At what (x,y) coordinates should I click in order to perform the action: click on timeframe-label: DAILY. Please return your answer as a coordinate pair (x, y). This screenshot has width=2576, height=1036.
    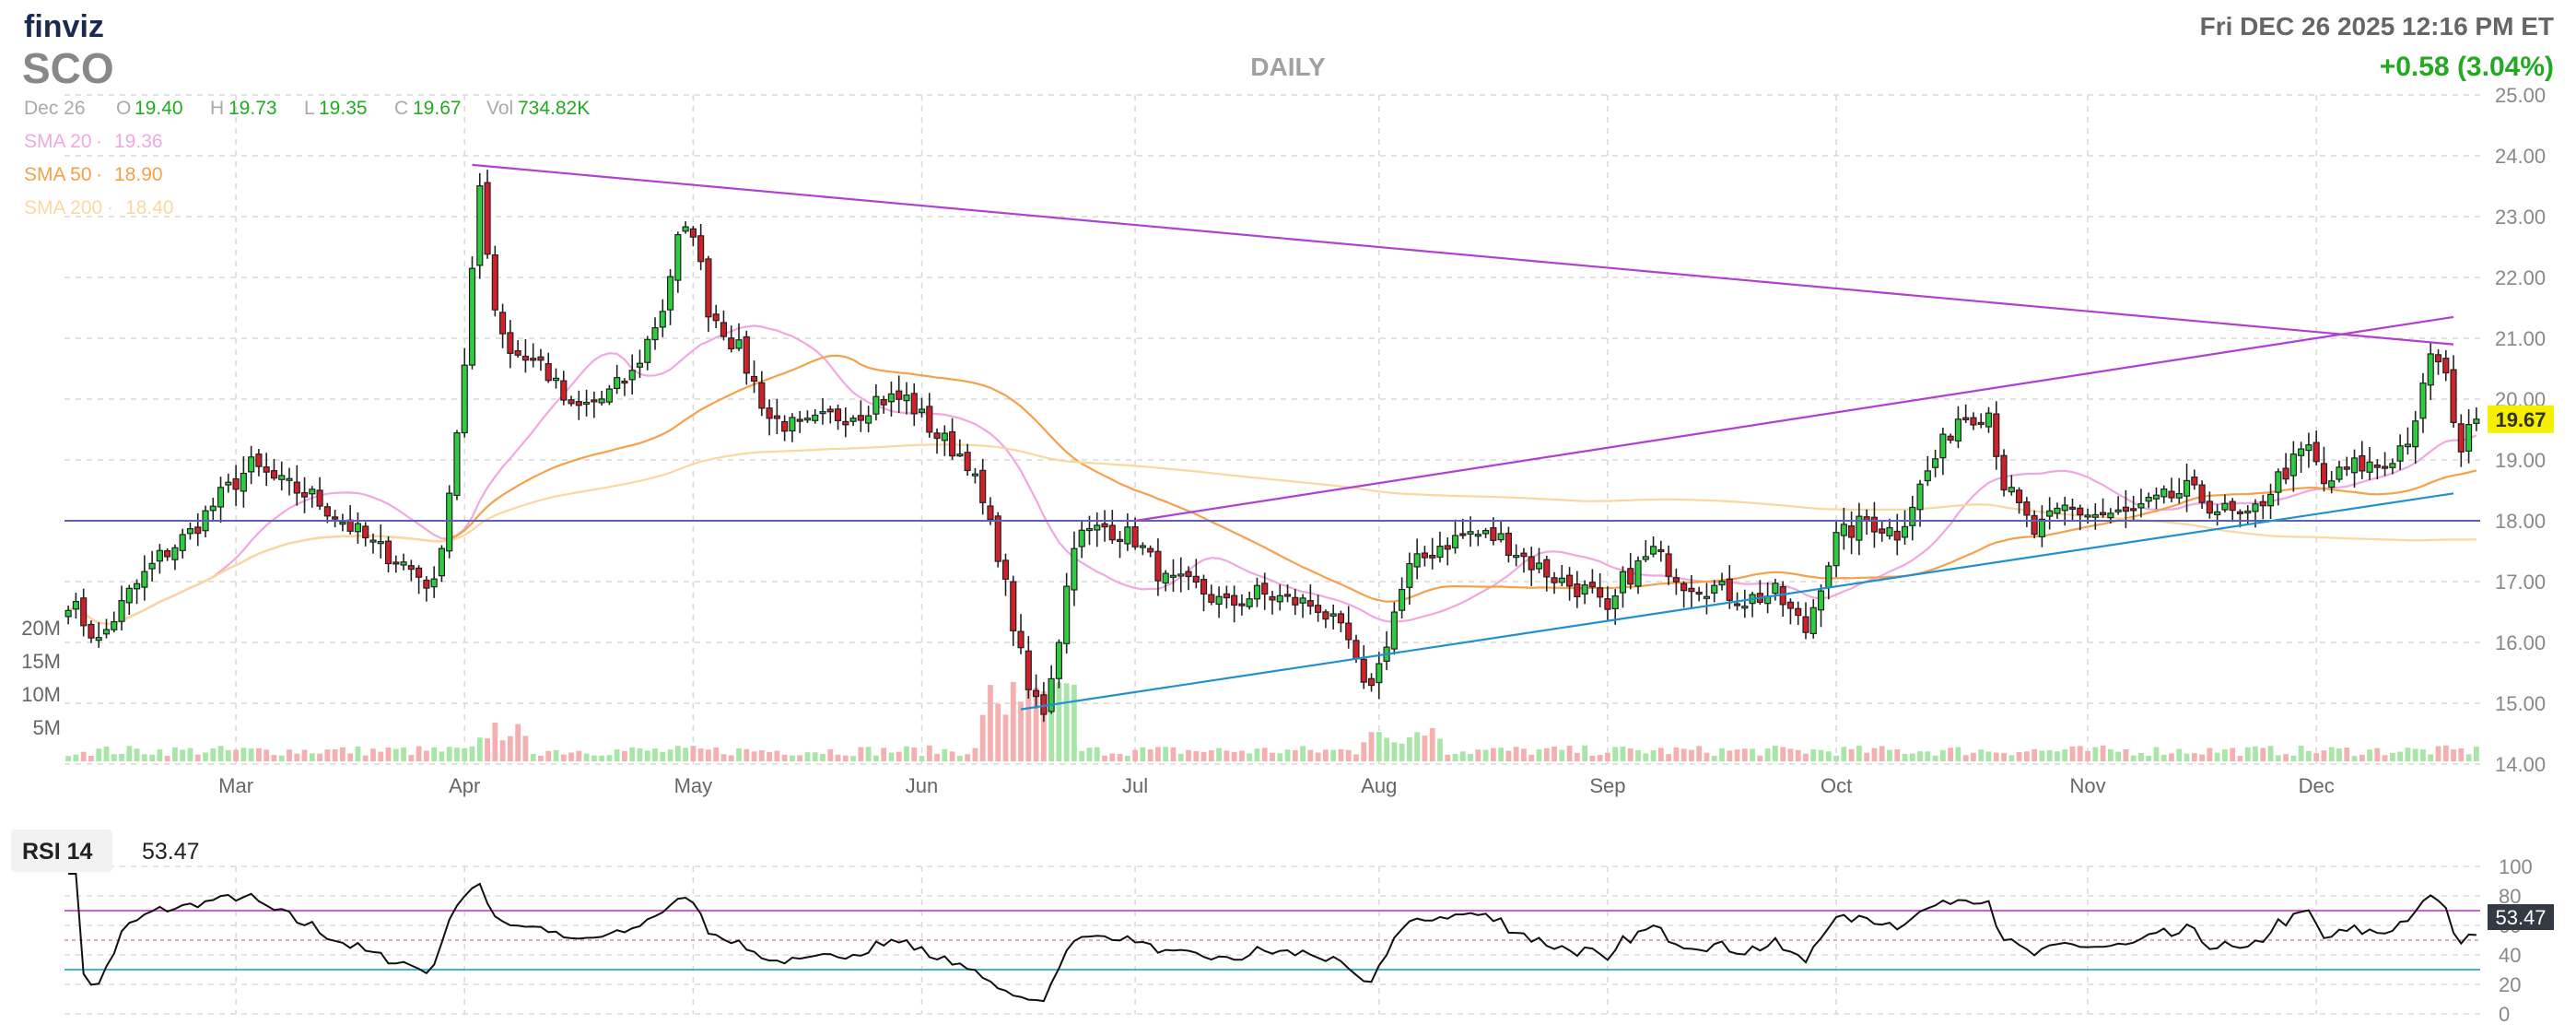
    Looking at the image, I should click on (1288, 67).